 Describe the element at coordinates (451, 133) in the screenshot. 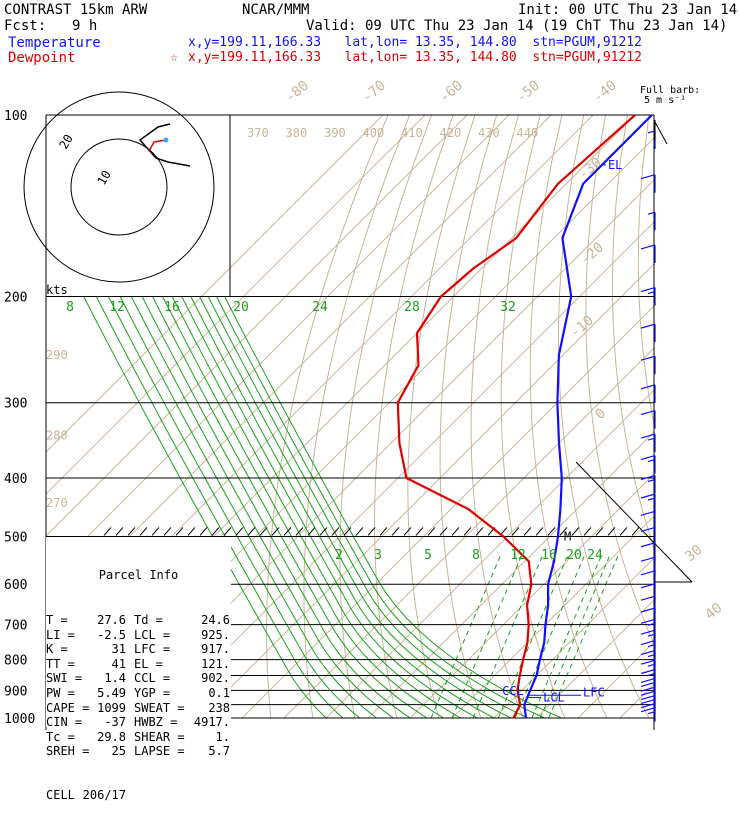

I see `theta-label: 420` at that location.